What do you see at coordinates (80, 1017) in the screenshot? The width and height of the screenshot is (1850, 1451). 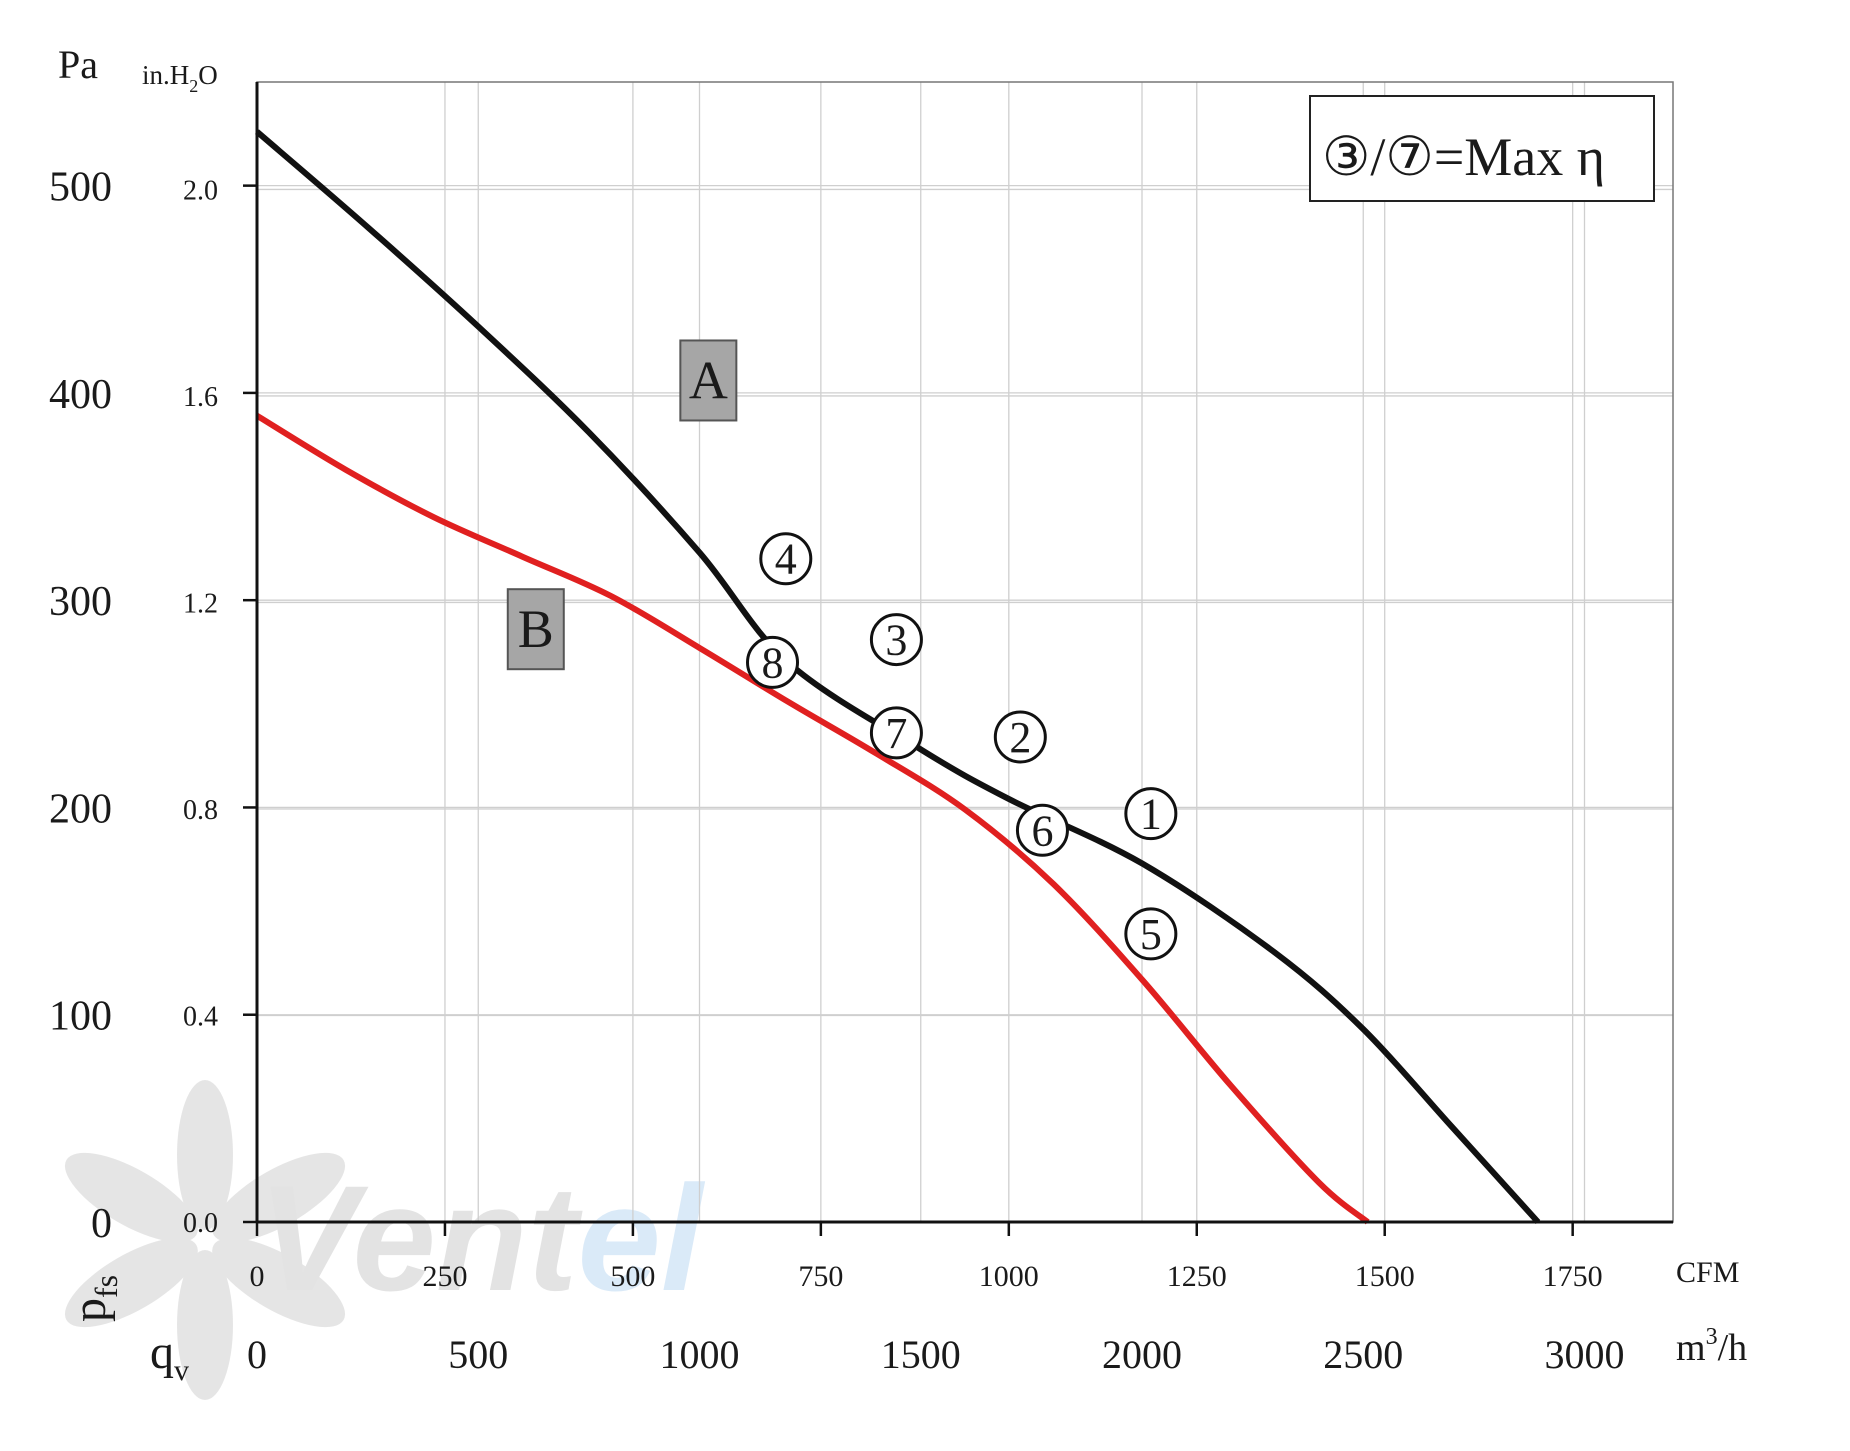 I see `y-pa-tick-label: 100` at bounding box center [80, 1017].